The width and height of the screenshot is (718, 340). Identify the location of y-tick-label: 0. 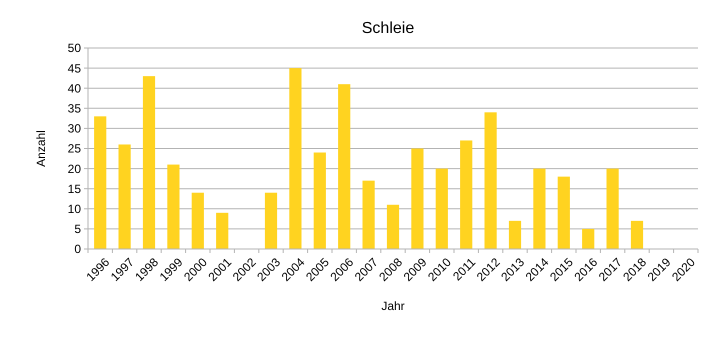
(78, 249).